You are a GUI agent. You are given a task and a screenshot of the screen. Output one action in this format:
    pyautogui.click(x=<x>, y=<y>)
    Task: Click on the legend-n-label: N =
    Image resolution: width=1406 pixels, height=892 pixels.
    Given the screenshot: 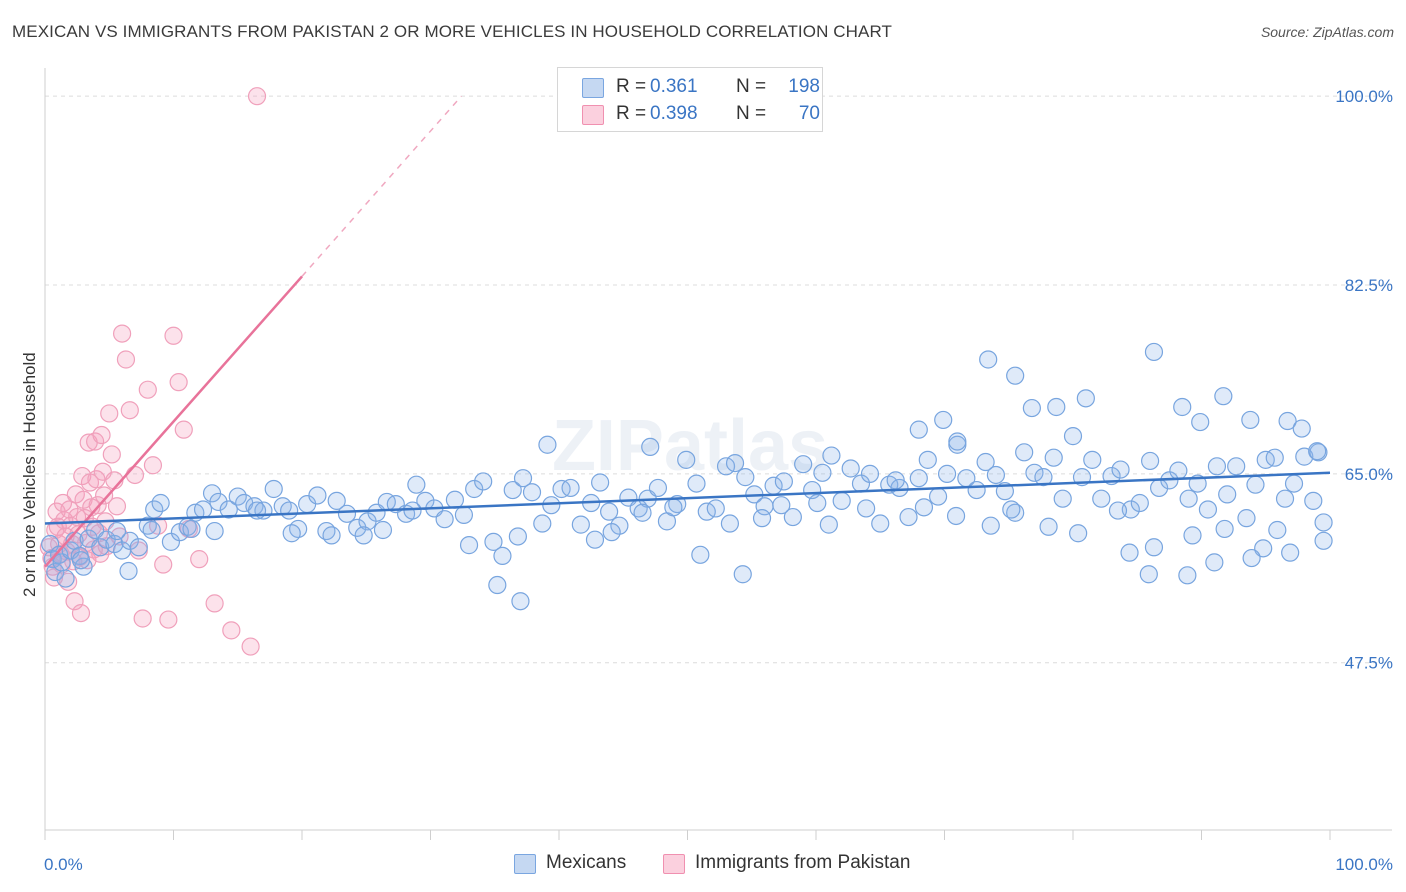 What is the action you would take?
    pyautogui.click(x=751, y=86)
    